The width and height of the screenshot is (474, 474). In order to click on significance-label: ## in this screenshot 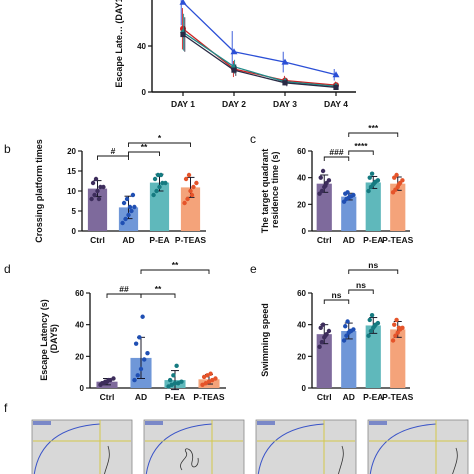, I will do `click(124, 289)`.